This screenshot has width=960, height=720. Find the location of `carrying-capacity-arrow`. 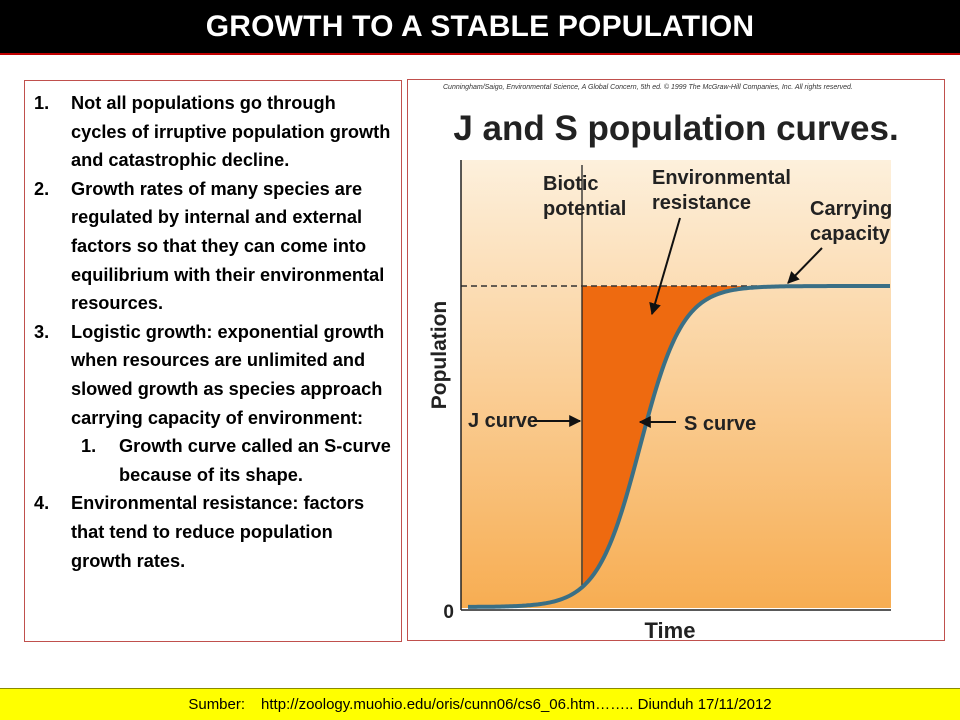

carrying-capacity-arrow is located at coordinates (805, 265).